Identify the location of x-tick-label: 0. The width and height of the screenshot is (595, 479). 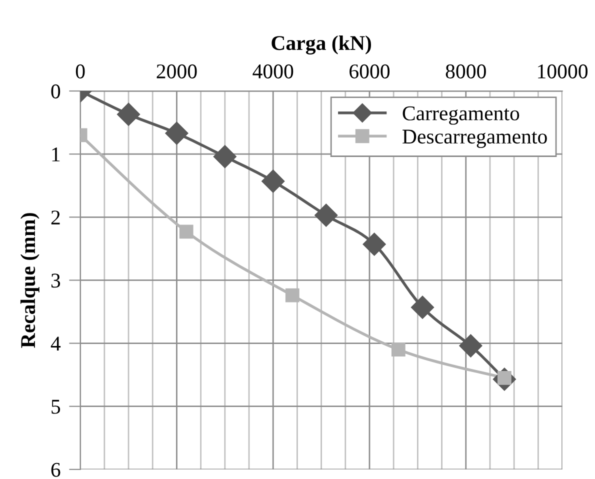
(80, 71).